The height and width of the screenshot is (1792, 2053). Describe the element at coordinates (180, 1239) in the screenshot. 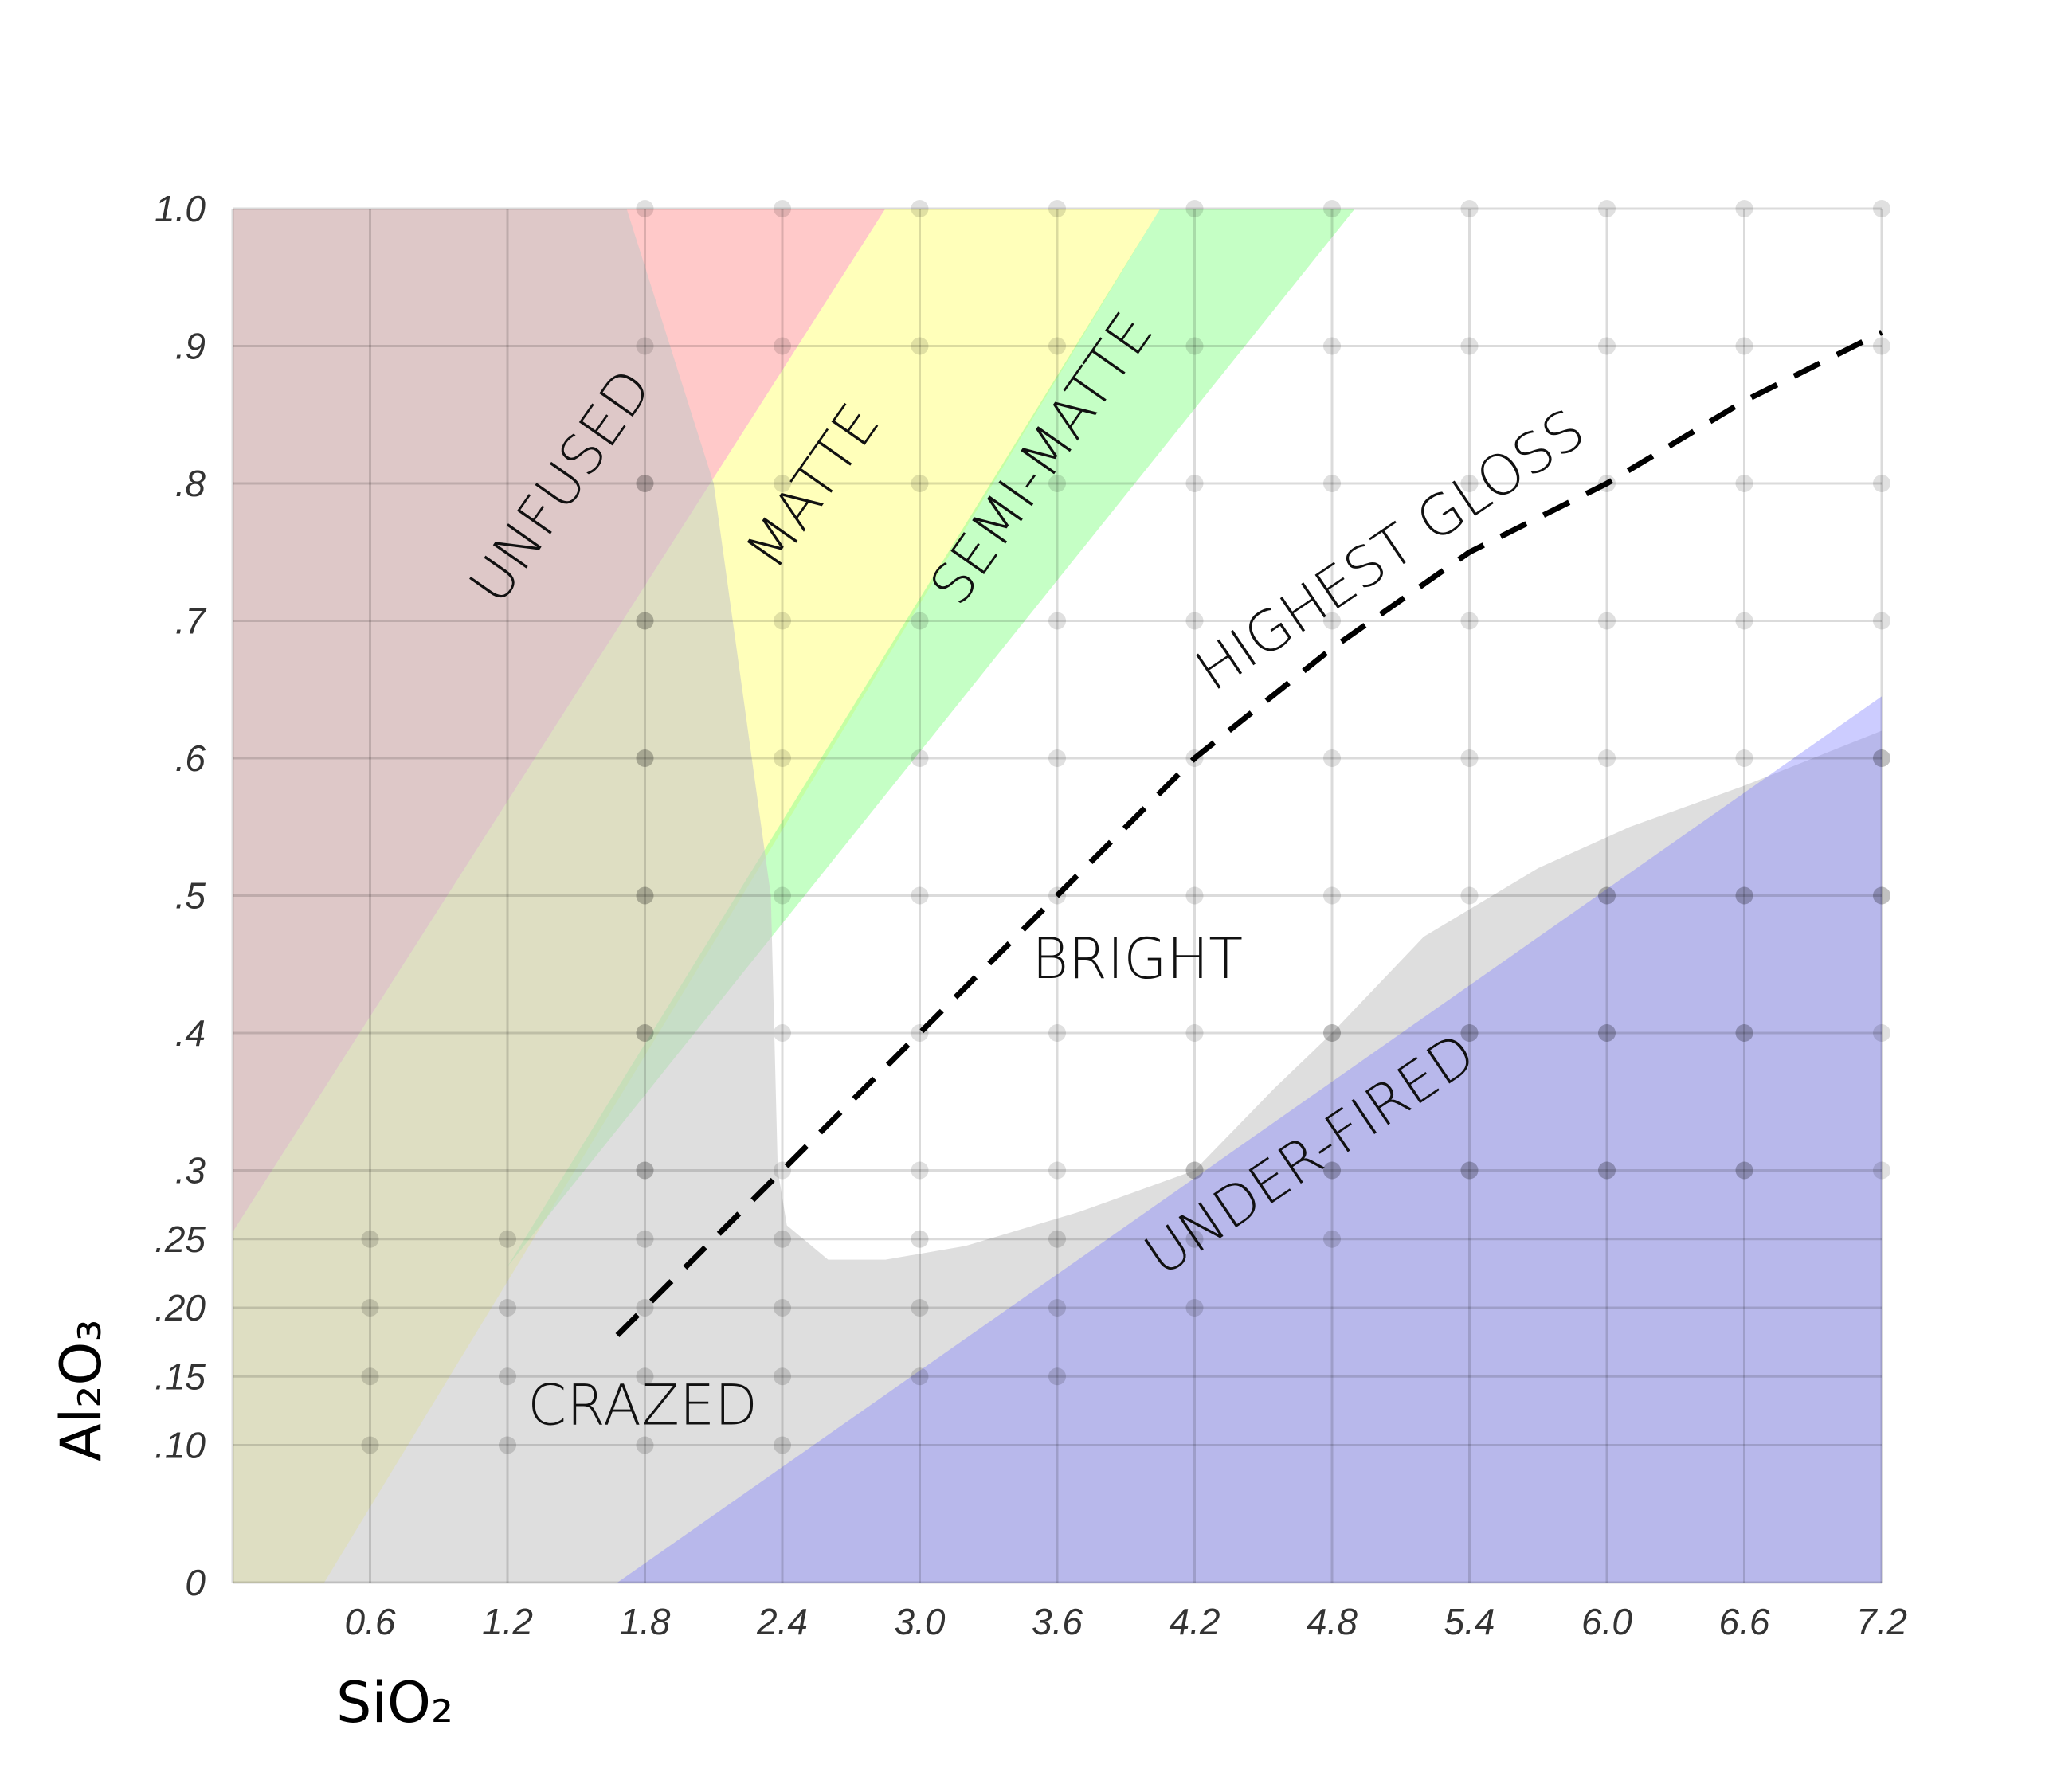

I see `y-tick-label: .25` at that location.